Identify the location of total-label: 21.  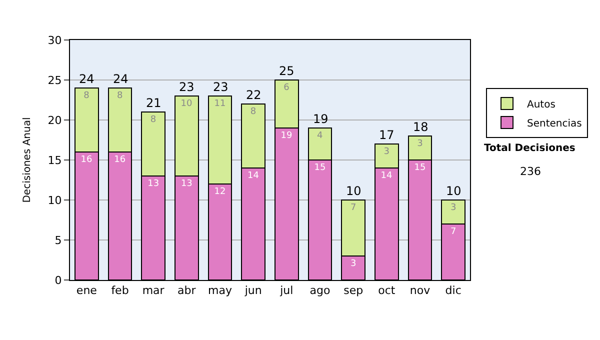
(154, 103).